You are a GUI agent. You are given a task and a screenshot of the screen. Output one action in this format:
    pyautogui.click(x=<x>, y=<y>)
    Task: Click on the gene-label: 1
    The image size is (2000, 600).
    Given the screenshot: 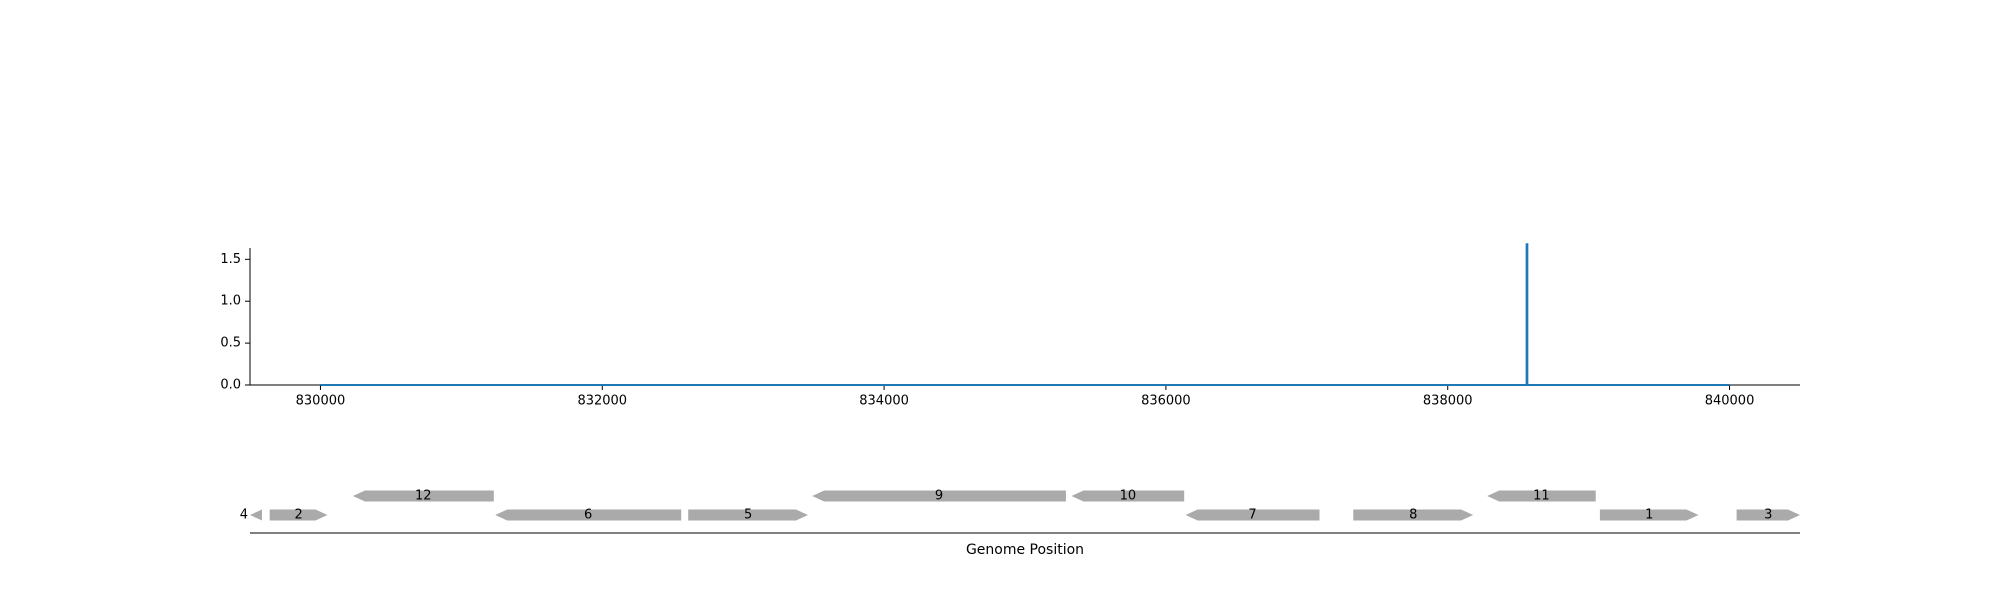 What is the action you would take?
    pyautogui.click(x=1649, y=515)
    